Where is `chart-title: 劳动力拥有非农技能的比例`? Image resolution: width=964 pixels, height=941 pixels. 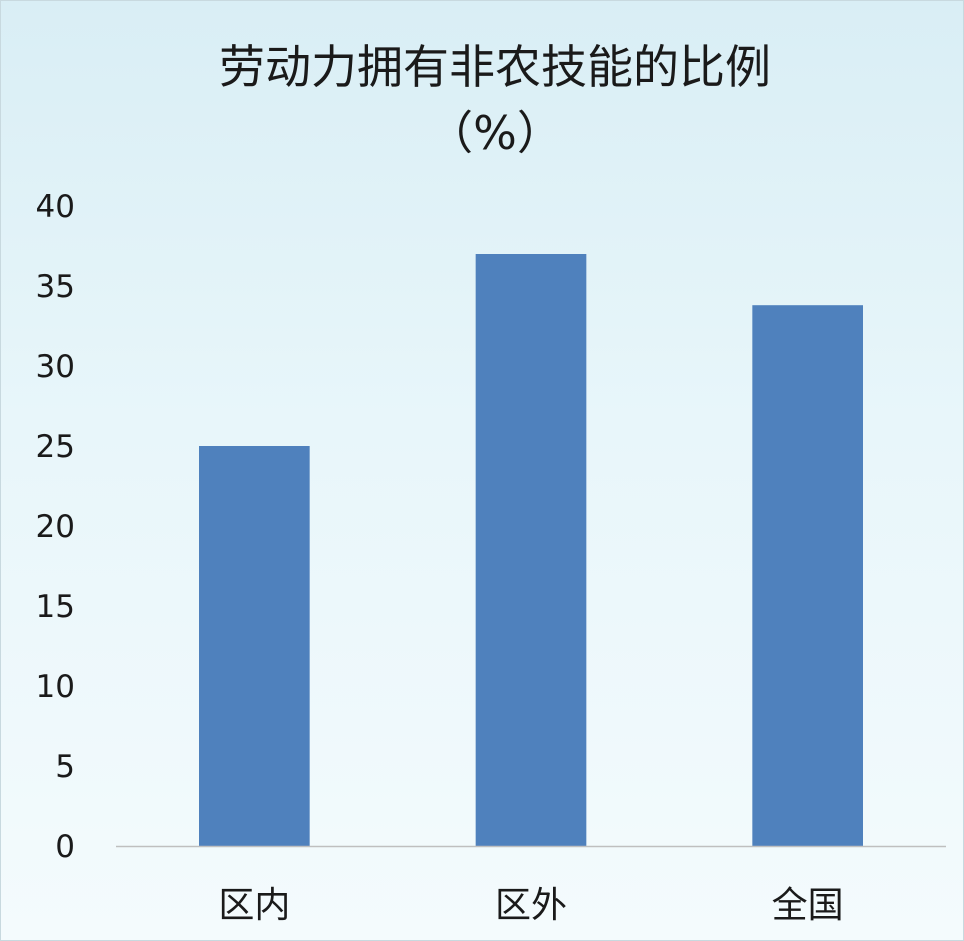
chart-title: 劳动力拥有非农技能的比例 is located at coordinates (495, 67).